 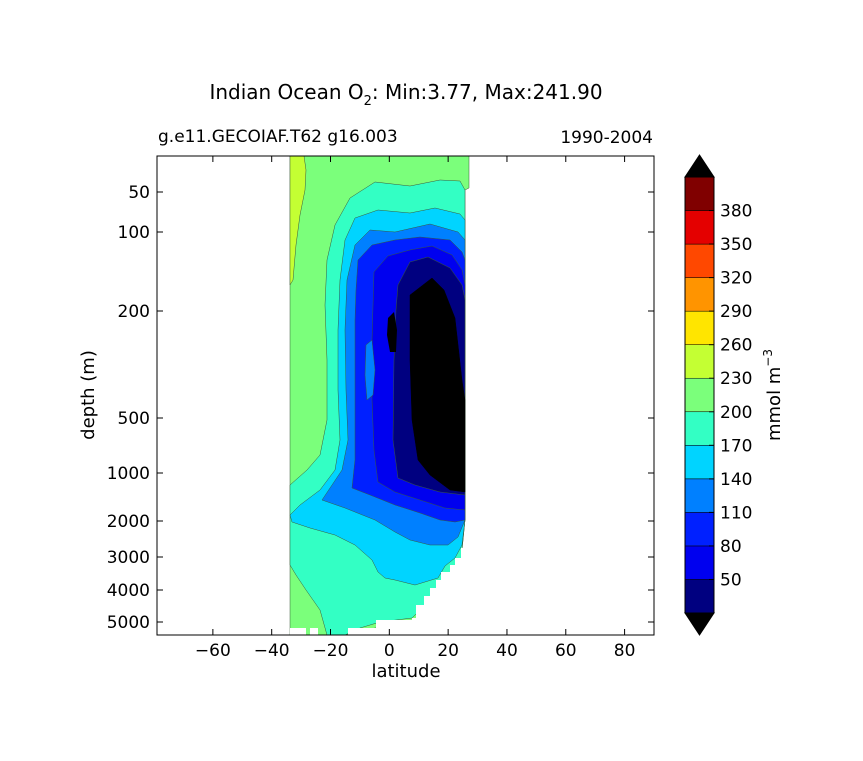 I want to click on y-tick-label: 1000, so click(x=128, y=474).